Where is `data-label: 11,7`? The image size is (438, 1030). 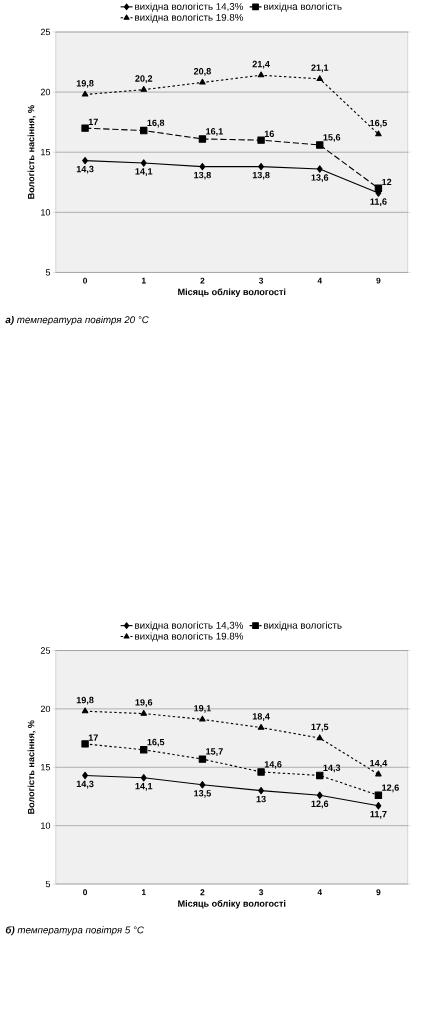
data-label: 11,7 is located at coordinates (378, 815).